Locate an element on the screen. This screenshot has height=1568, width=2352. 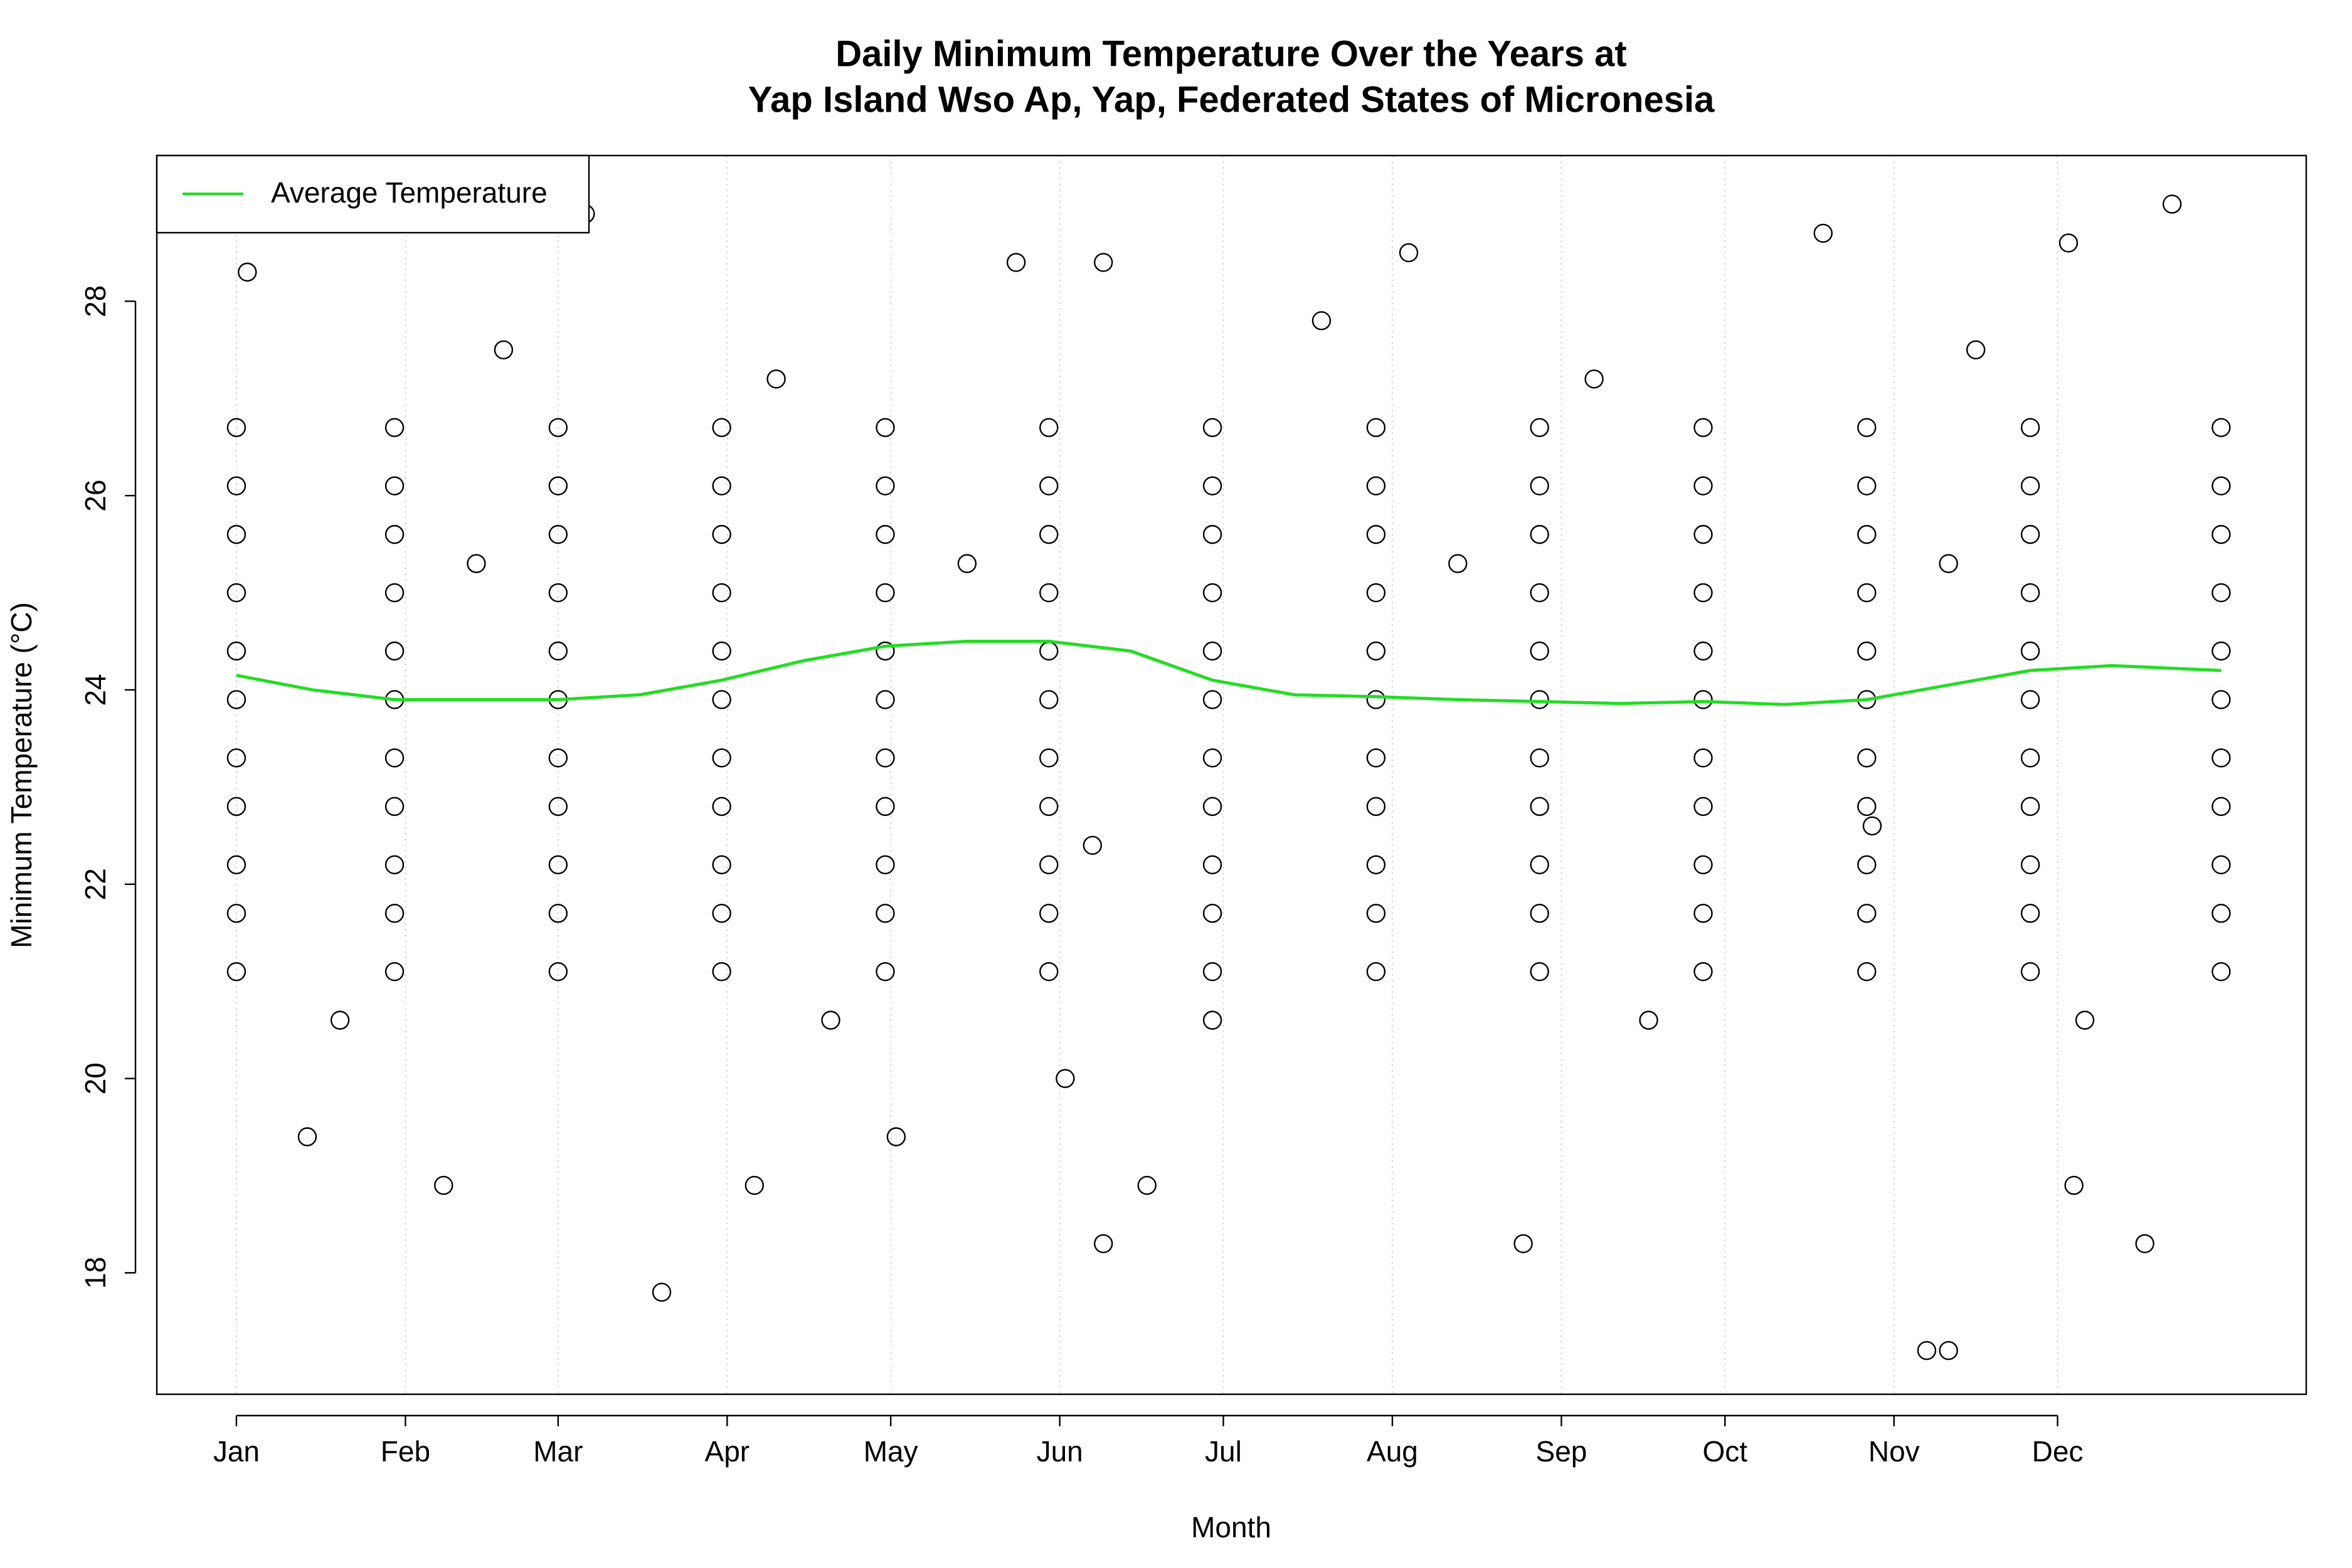
x-tick-label: Nov is located at coordinates (1894, 1452).